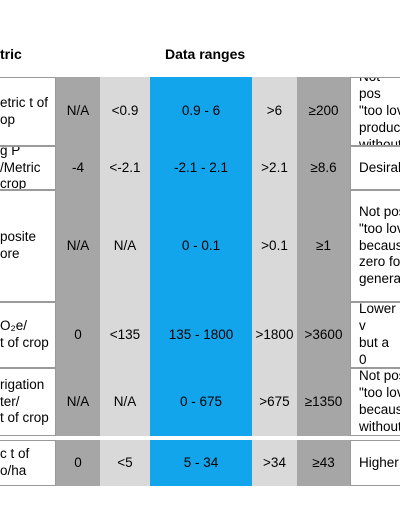 This screenshot has width=400, height=516. I want to click on metric-cell: O₂e/ t of crop, so click(28, 335).